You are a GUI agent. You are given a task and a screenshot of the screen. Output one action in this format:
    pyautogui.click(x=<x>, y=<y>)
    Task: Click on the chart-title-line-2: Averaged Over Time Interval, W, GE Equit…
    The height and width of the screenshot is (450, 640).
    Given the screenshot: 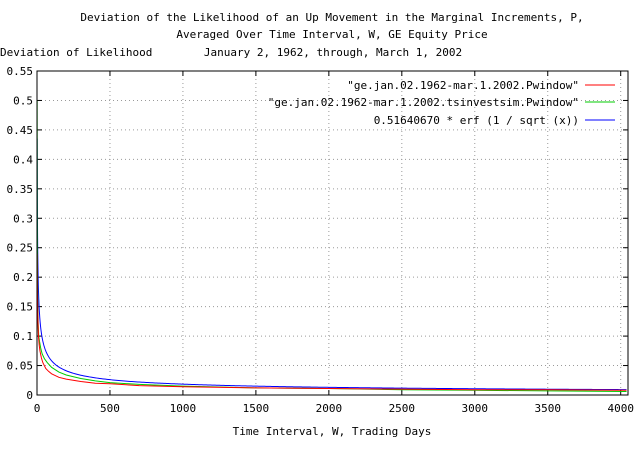 What is the action you would take?
    pyautogui.click(x=331, y=34)
    